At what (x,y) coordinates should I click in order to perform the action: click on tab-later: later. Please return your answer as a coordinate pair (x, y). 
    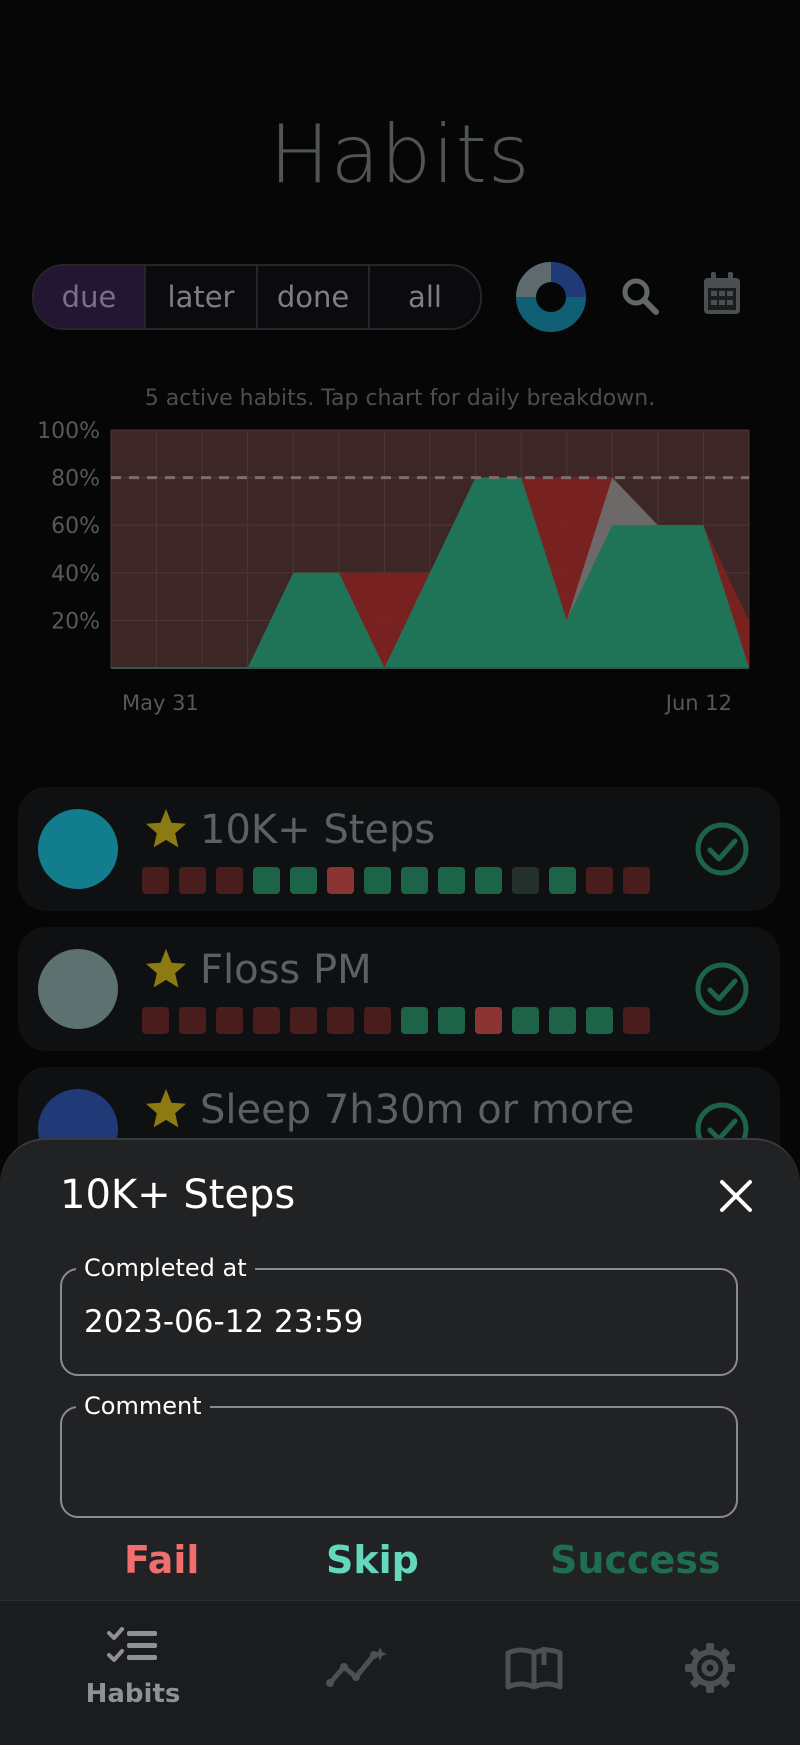
    Looking at the image, I should click on (202, 297).